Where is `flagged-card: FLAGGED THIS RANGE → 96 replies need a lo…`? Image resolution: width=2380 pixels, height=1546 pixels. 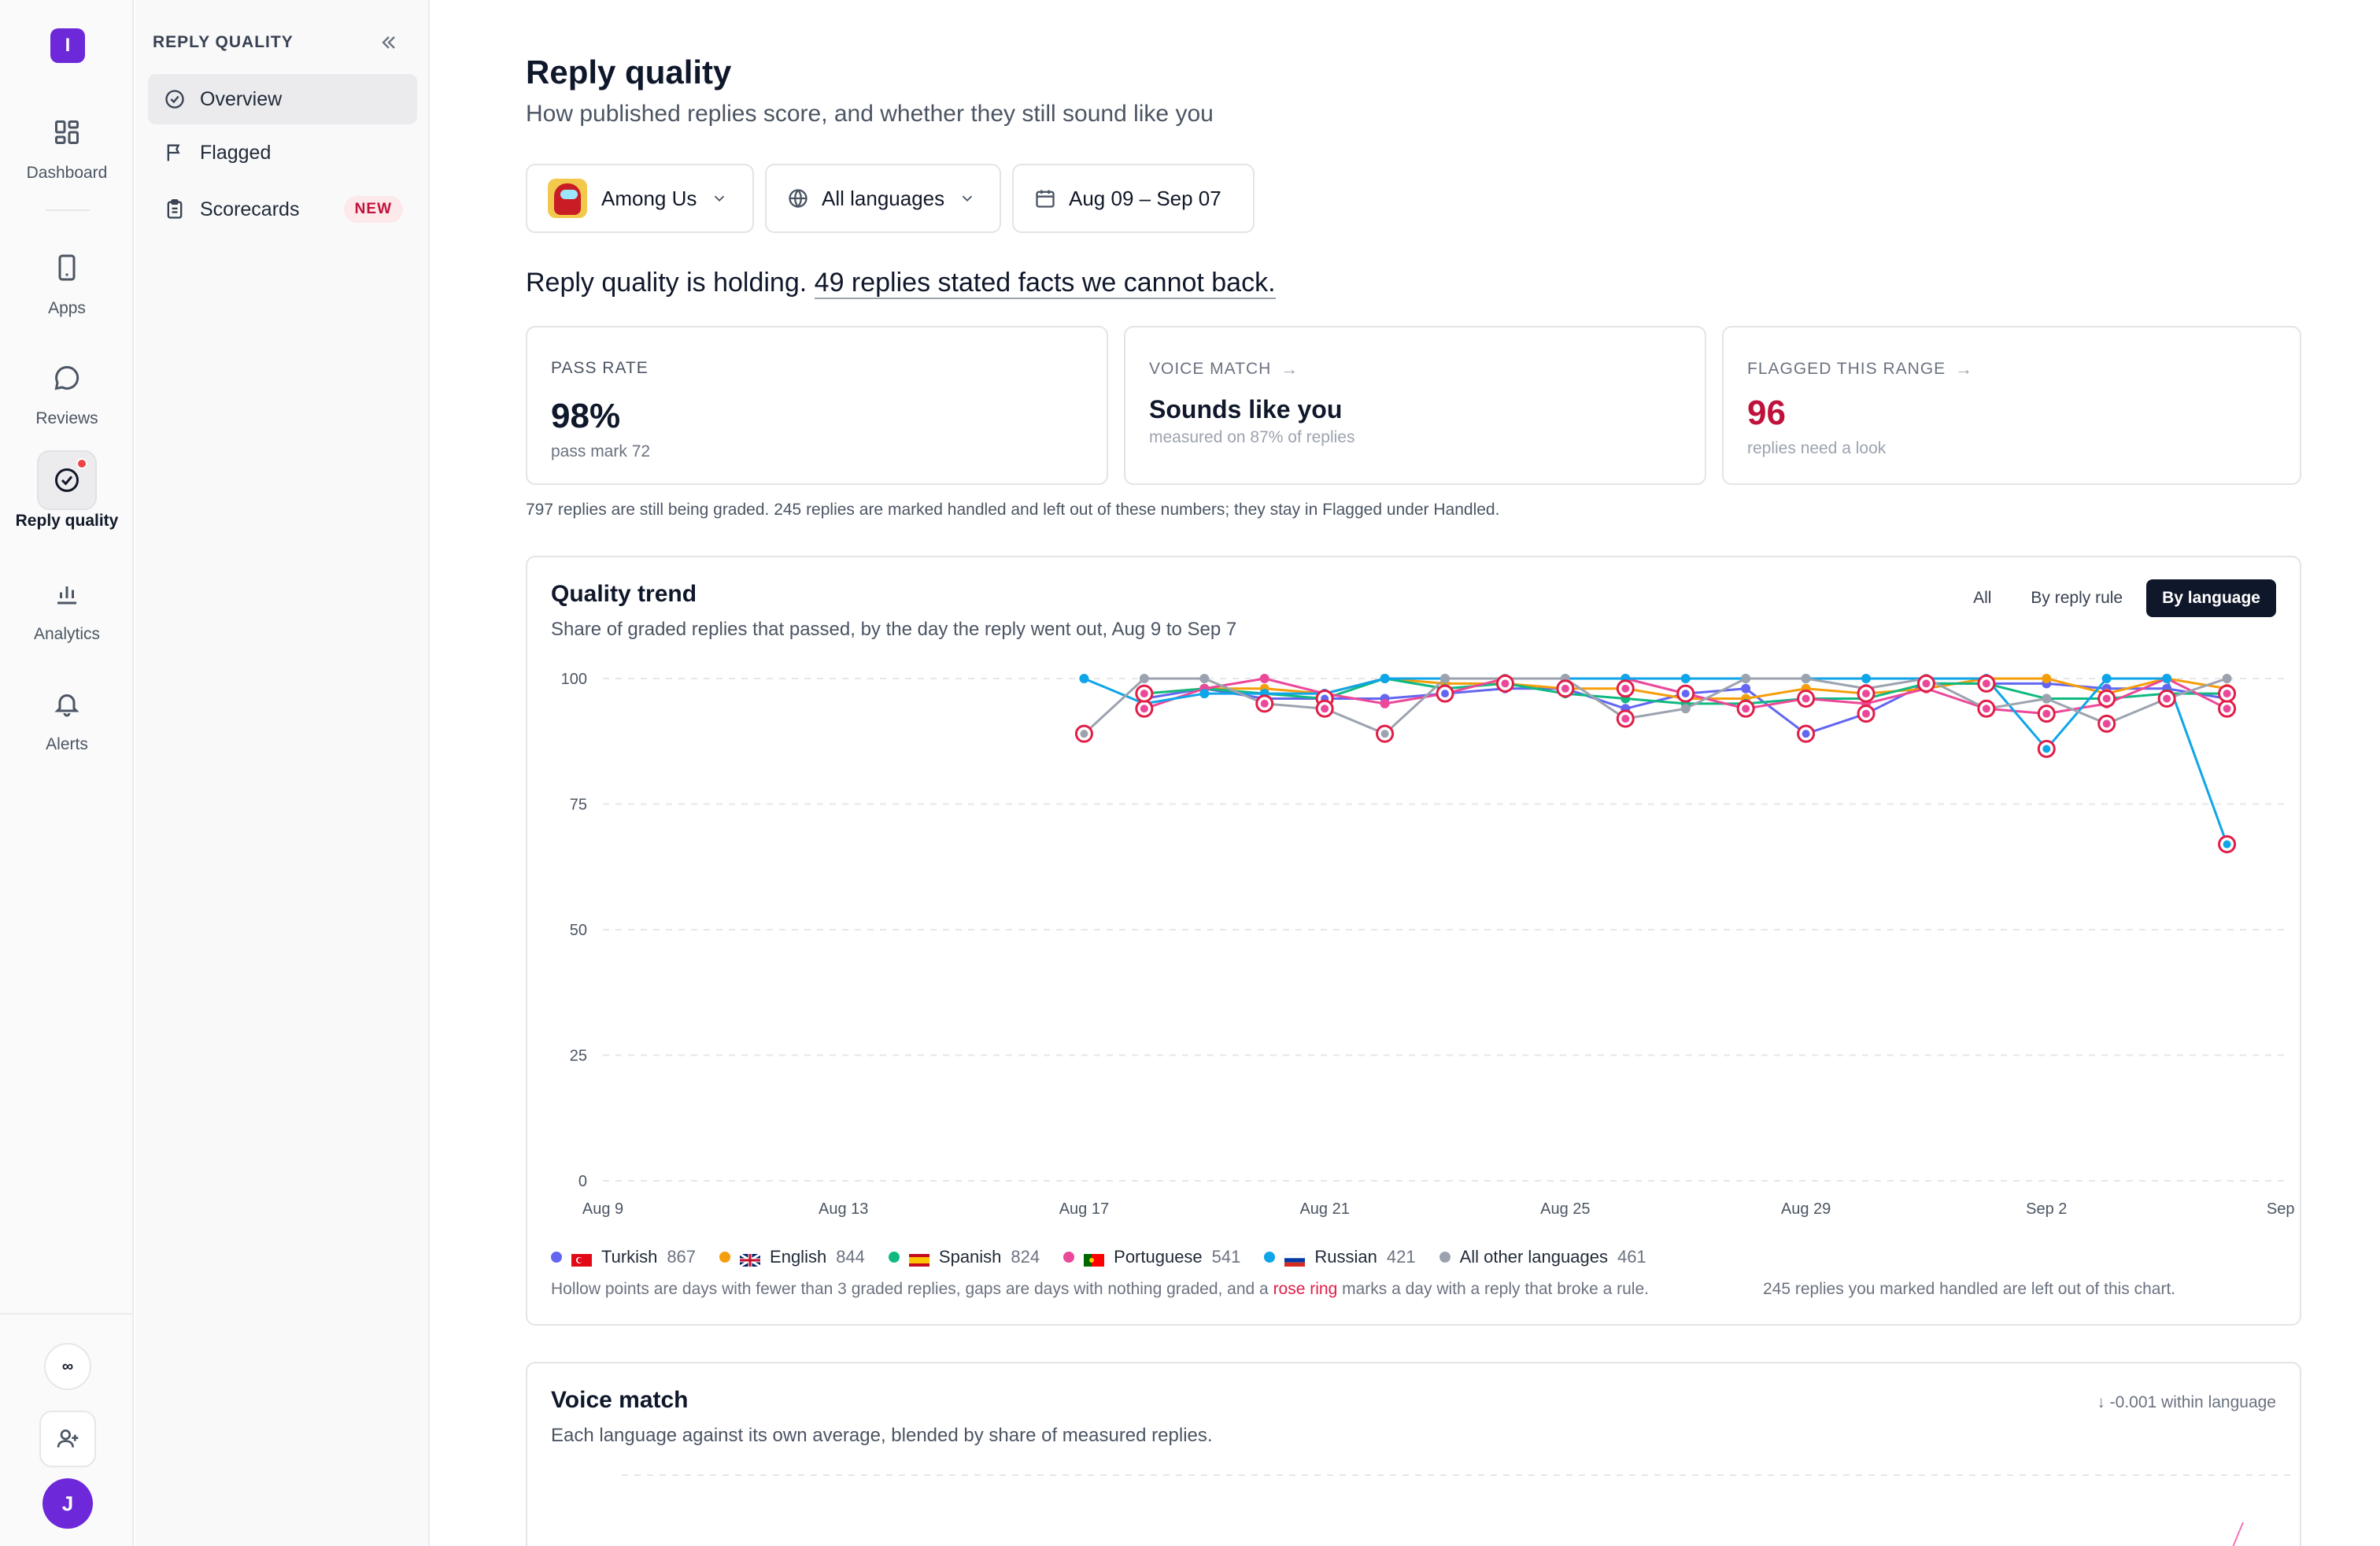 flagged-card: FLAGGED THIS RANGE → 96 replies need a lo… is located at coordinates (2011, 406).